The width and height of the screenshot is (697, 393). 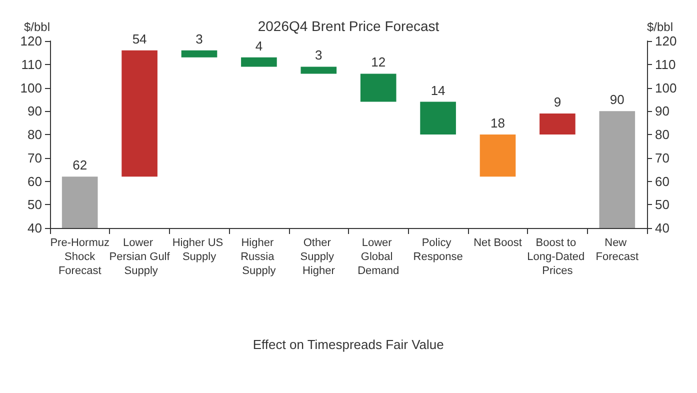 I want to click on y2-tick-label: 80, so click(x=662, y=134).